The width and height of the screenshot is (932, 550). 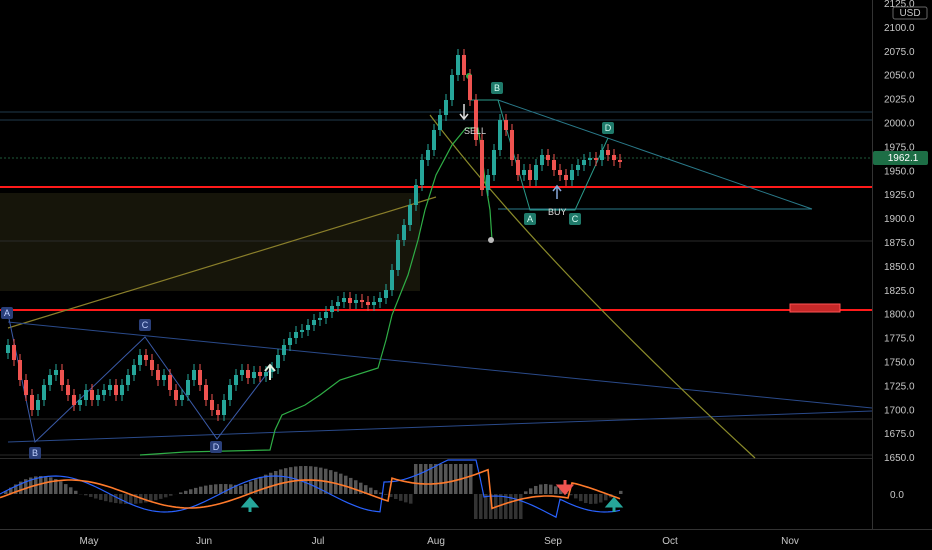 I want to click on triangle-line, so click(x=655, y=154).